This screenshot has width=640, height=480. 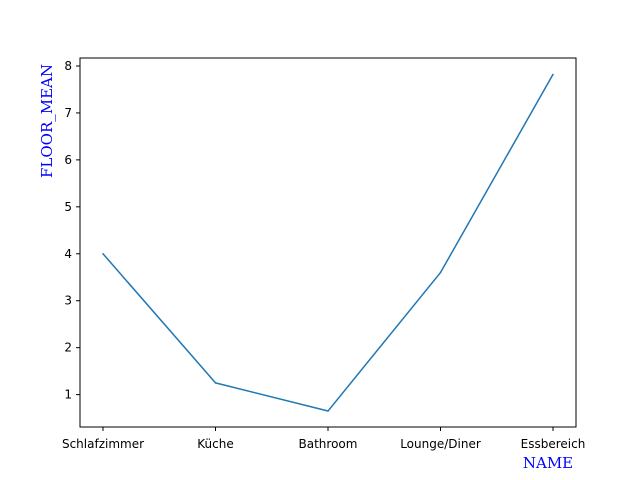 I want to click on y-axis: 1 2 3 4 5 6 7 8, so click(x=72, y=230).